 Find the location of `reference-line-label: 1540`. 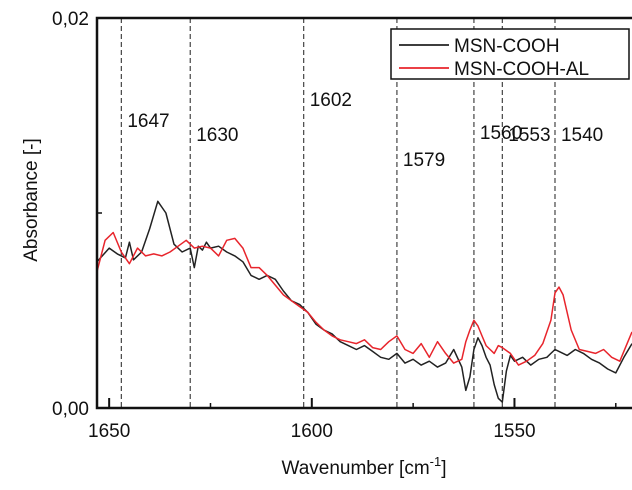

reference-line-label: 1540 is located at coordinates (582, 135).